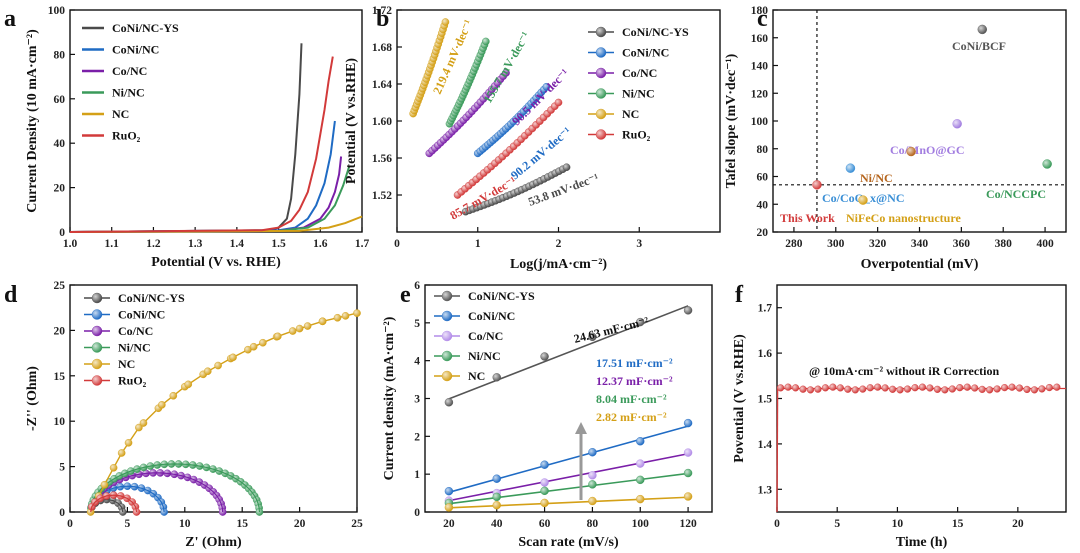  Describe the element at coordinates (837, 524) in the screenshot. I see `x-tick-label: 5` at that location.